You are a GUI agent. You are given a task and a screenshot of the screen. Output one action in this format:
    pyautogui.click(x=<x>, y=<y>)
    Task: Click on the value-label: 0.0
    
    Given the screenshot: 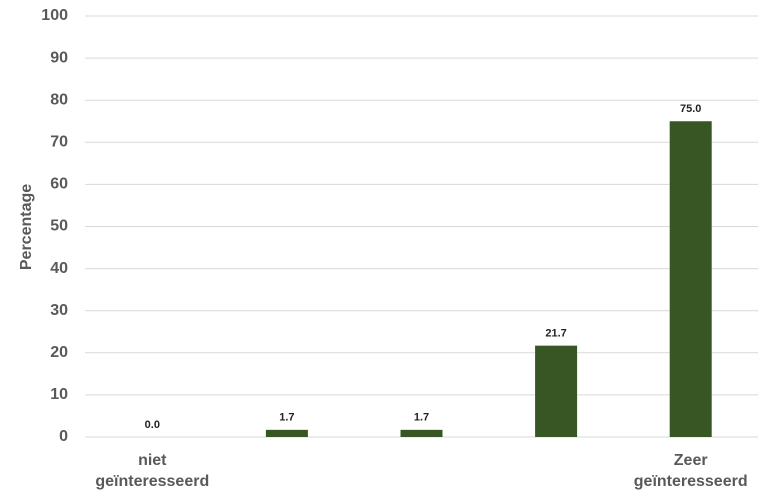 What is the action you would take?
    pyautogui.click(x=152, y=425)
    